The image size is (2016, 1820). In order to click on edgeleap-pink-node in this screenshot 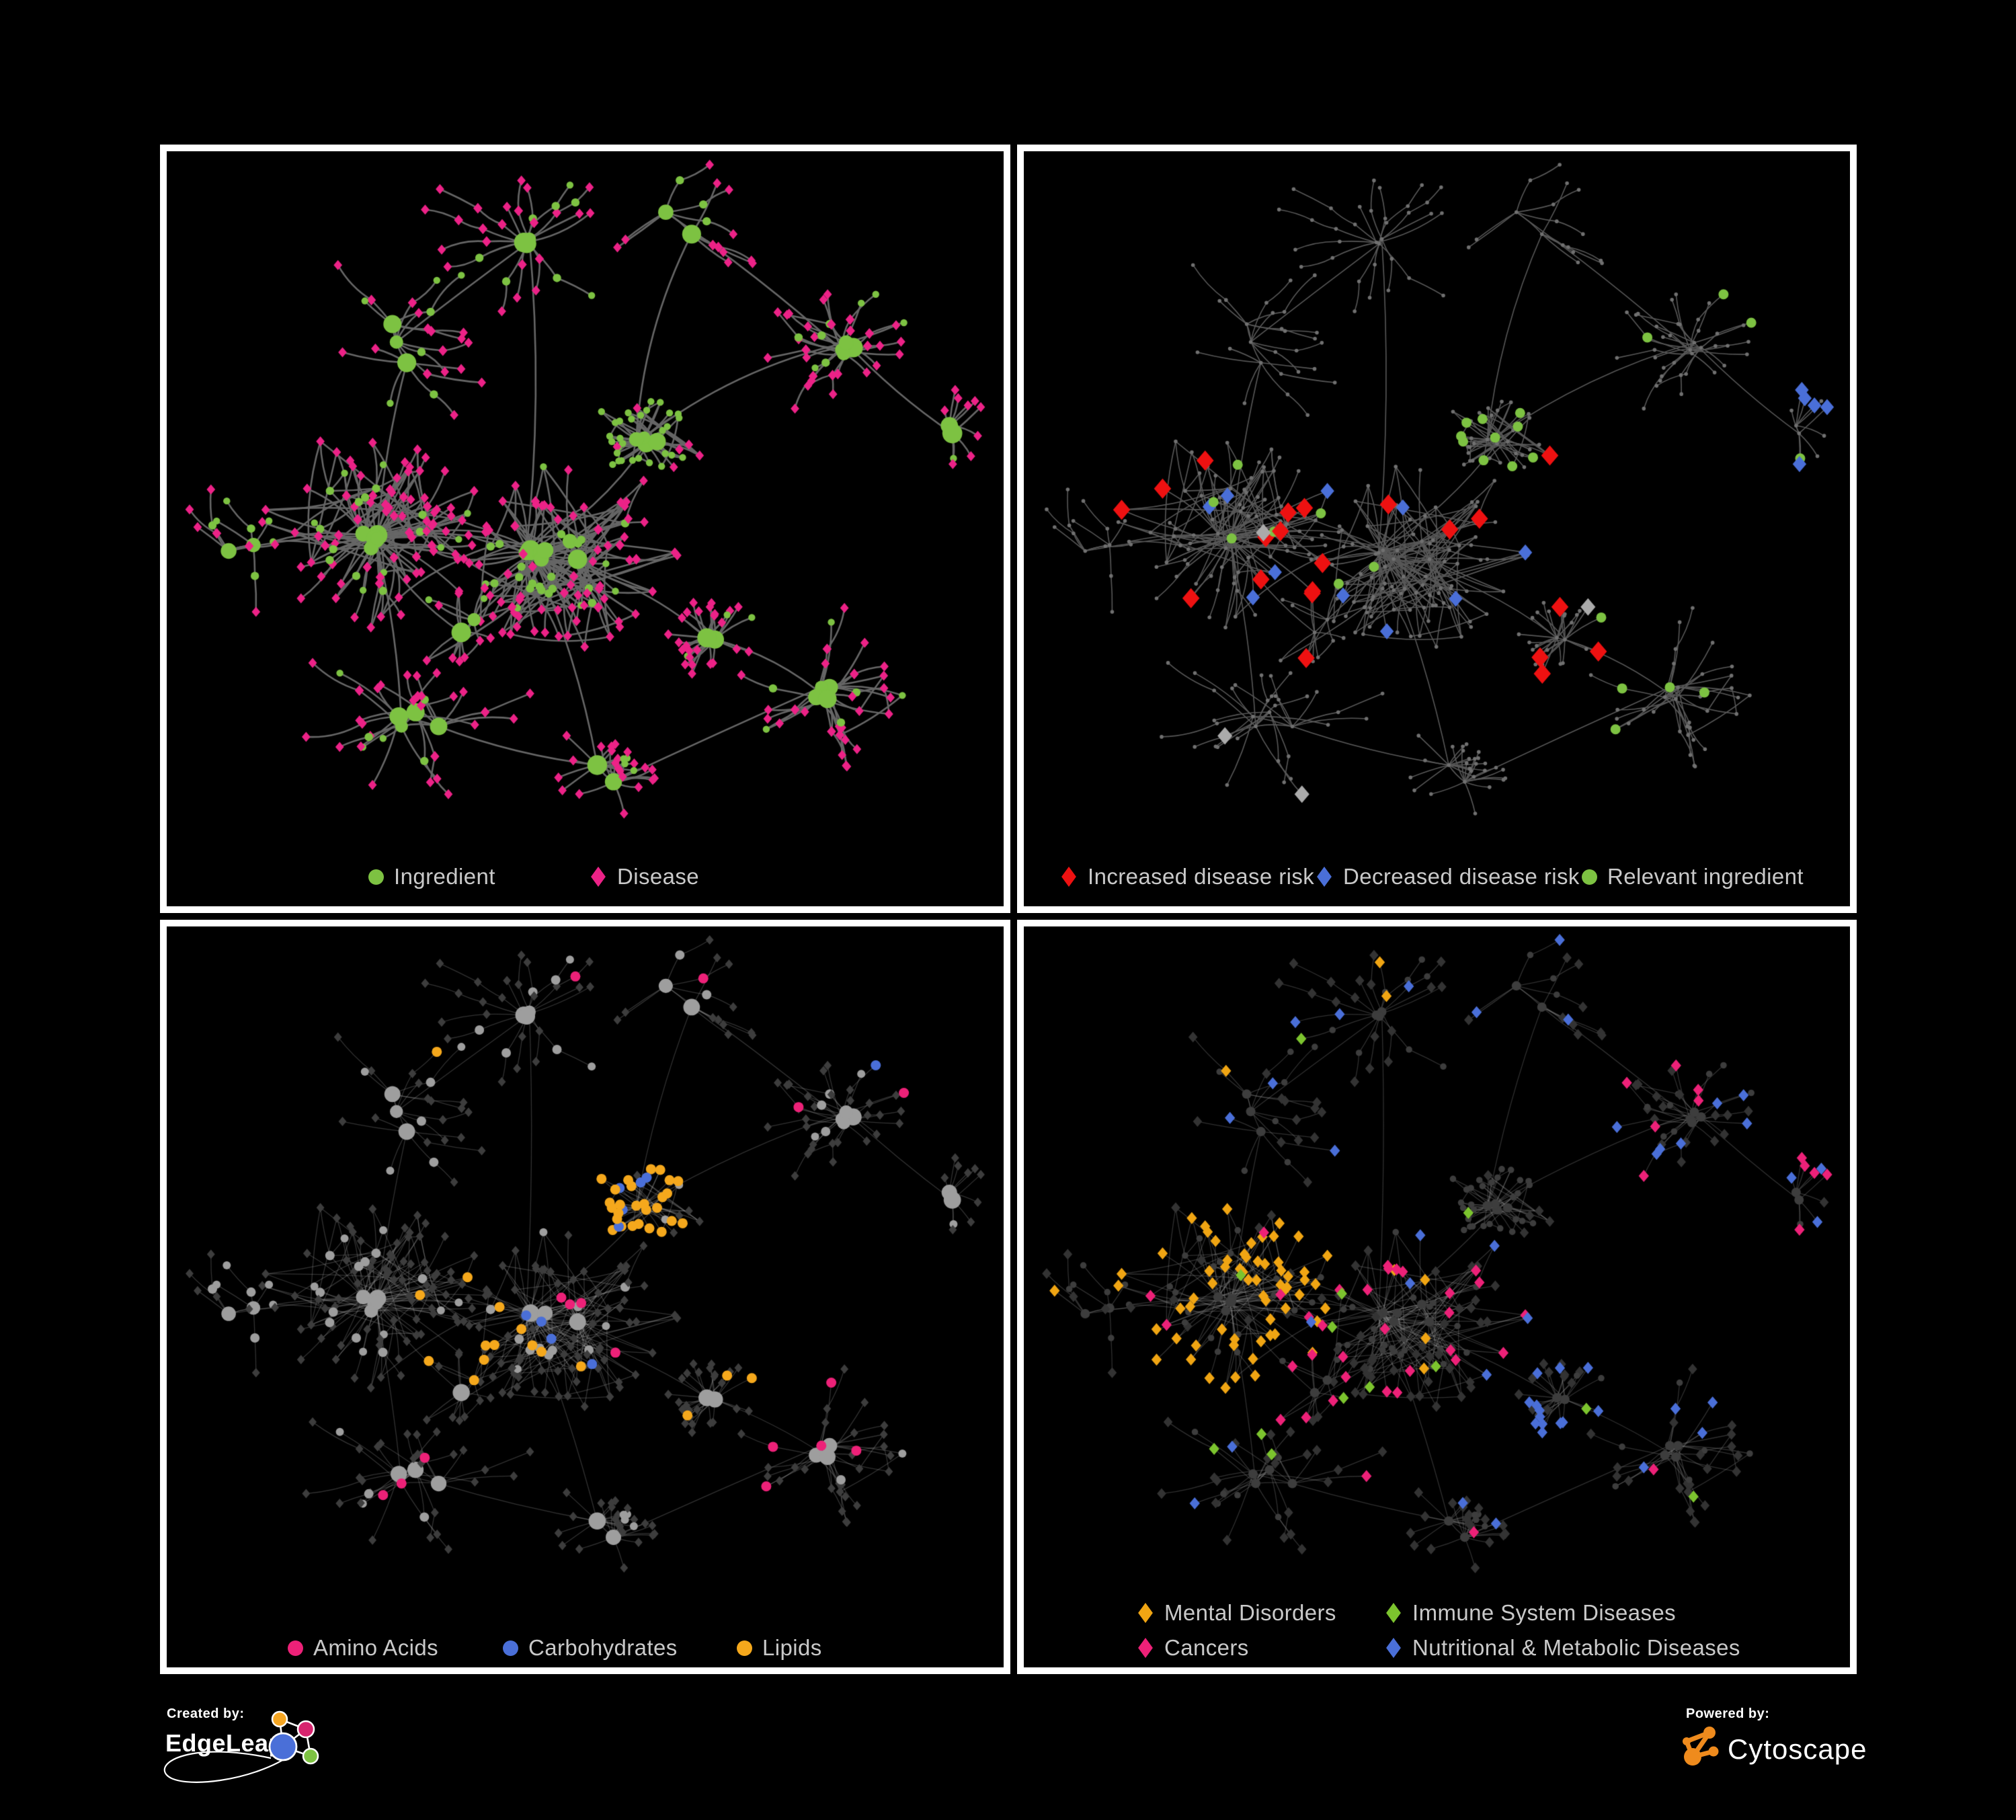, I will do `click(305, 1729)`.